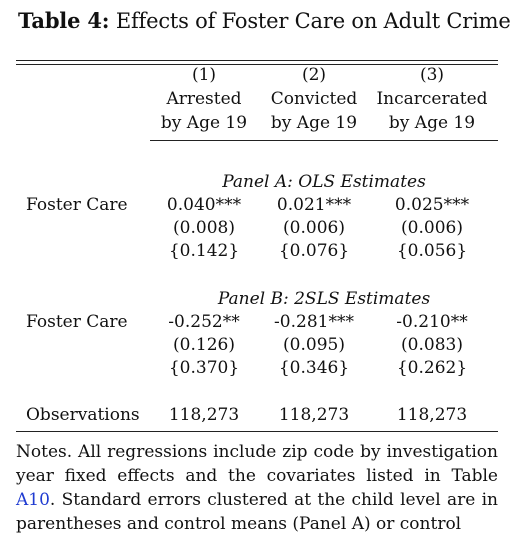 Image resolution: width=520 pixels, height=536 pixels. What do you see at coordinates (204, 251) in the screenshot?
I see `panel-a-mean-1: {0.142}` at bounding box center [204, 251].